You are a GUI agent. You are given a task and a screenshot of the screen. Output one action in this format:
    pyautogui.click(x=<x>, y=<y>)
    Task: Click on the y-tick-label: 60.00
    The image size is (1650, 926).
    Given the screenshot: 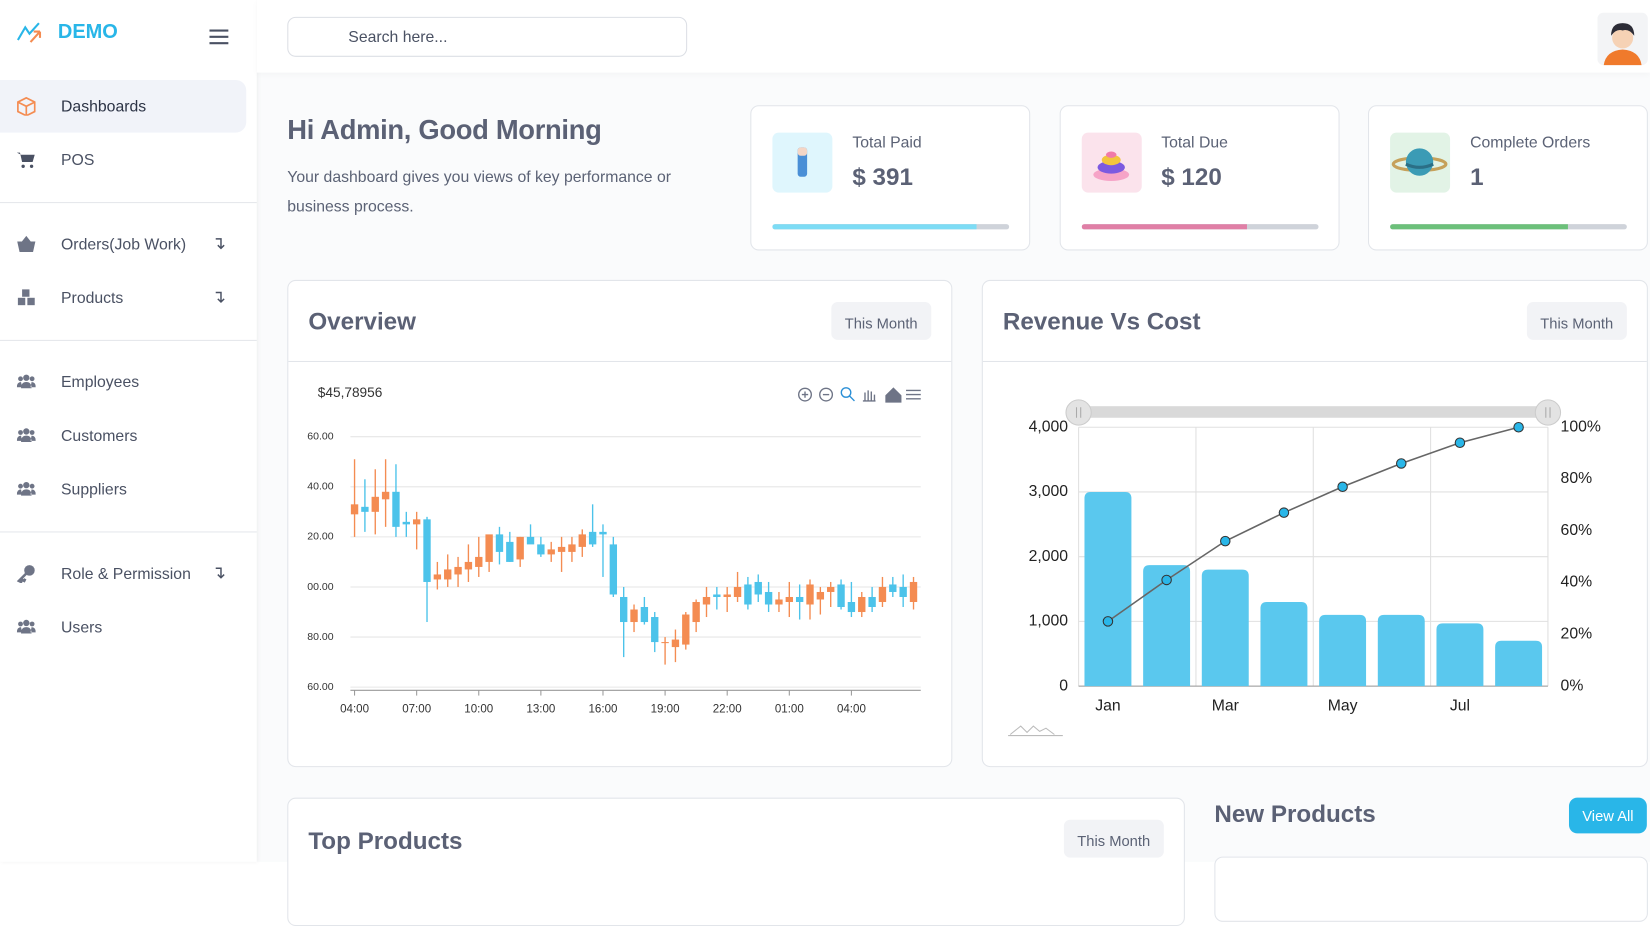 What is the action you would take?
    pyautogui.click(x=320, y=687)
    